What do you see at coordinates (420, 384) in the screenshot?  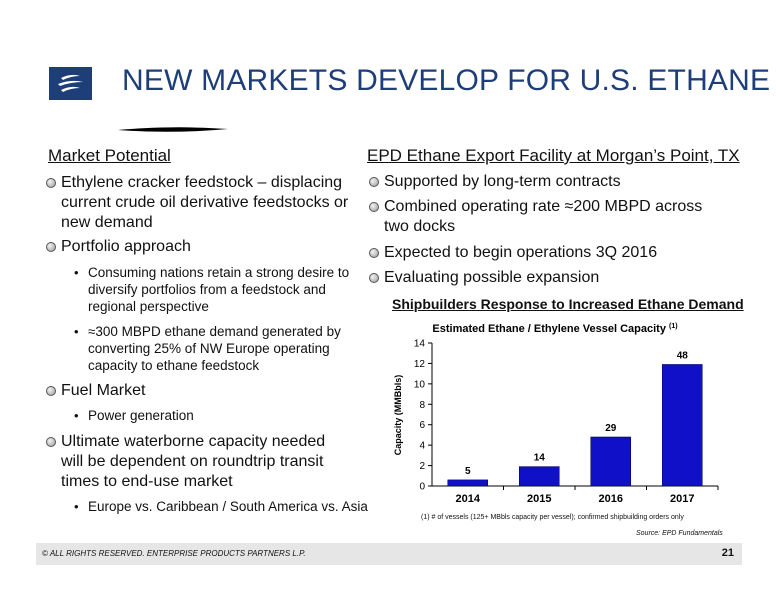 I see `y-tick-label: 10` at bounding box center [420, 384].